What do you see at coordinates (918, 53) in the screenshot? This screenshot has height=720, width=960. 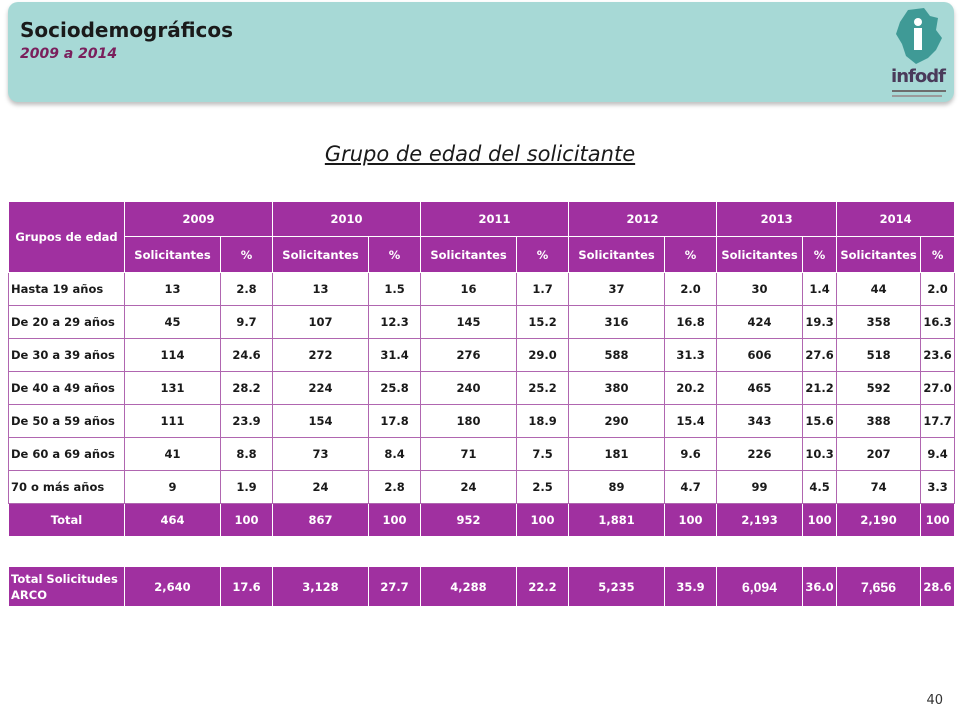 I see `infodf-logo: infodf` at bounding box center [918, 53].